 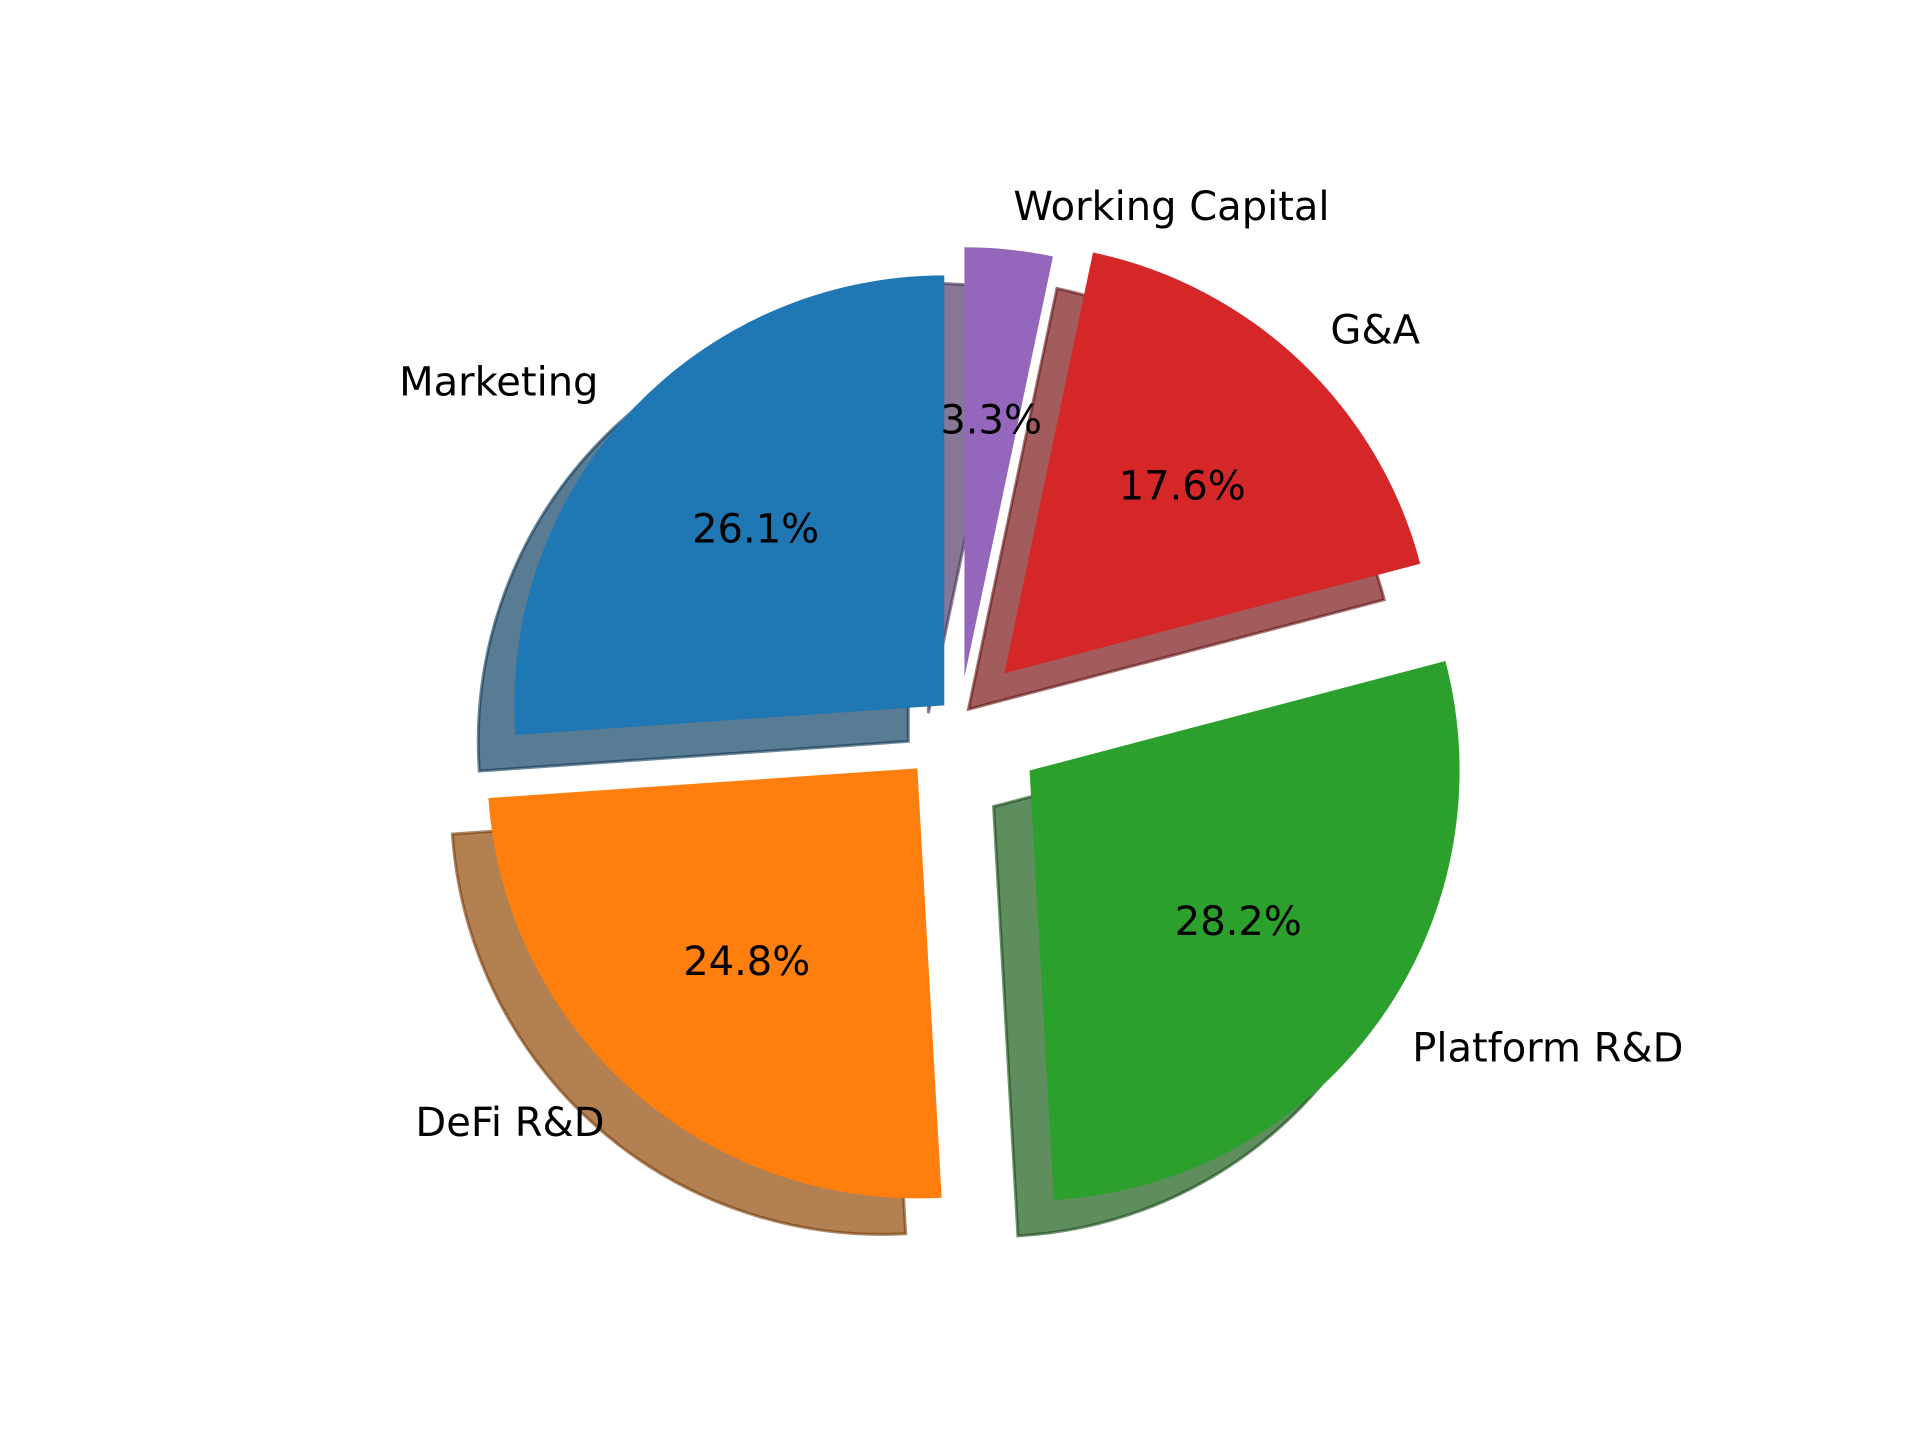 I want to click on slice-platform-r-d, so click(x=1244, y=930).